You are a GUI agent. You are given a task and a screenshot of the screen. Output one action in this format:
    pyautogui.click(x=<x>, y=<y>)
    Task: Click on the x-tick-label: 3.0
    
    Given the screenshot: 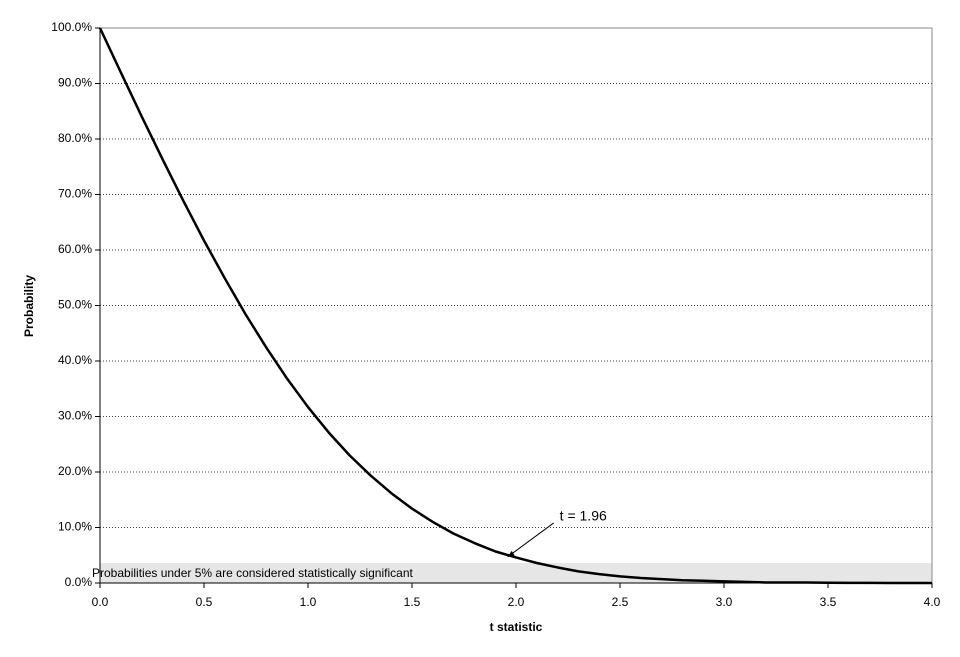 What is the action you would take?
    pyautogui.click(x=724, y=602)
    